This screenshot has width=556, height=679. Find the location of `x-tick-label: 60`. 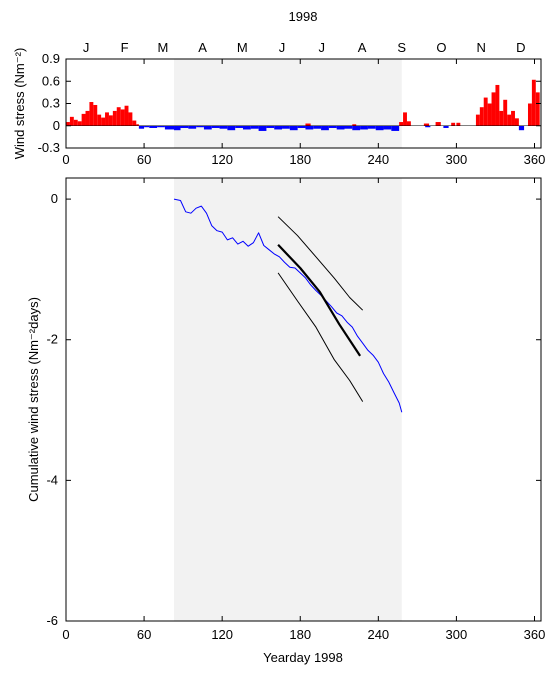

x-tick-label: 60 is located at coordinates (144, 159).